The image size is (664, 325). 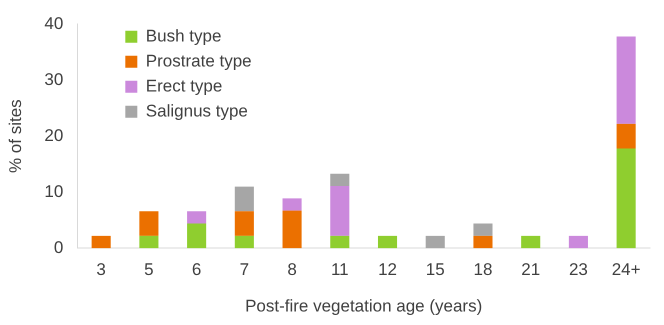 I want to click on legend-label: Bush type, so click(x=184, y=36).